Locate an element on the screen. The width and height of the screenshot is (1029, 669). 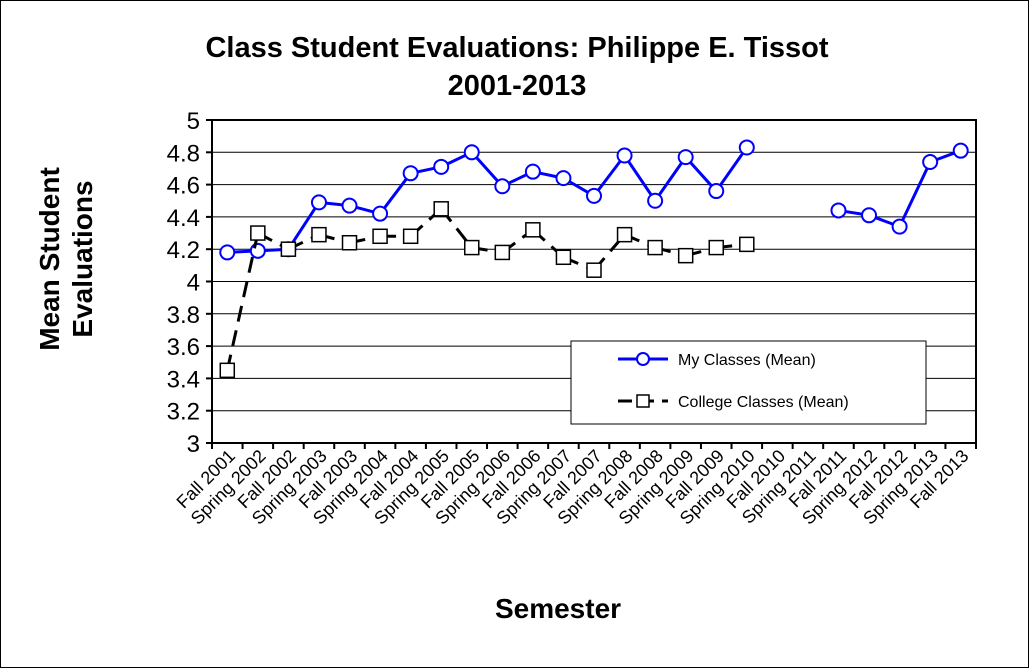
y-tick-label: 4 is located at coordinates (193, 283).